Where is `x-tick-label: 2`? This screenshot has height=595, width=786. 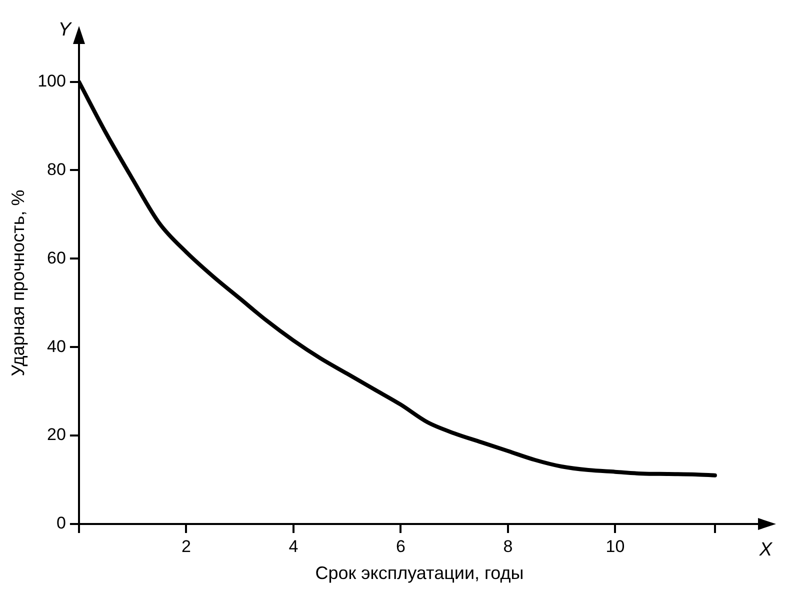
x-tick-label: 2 is located at coordinates (186, 546).